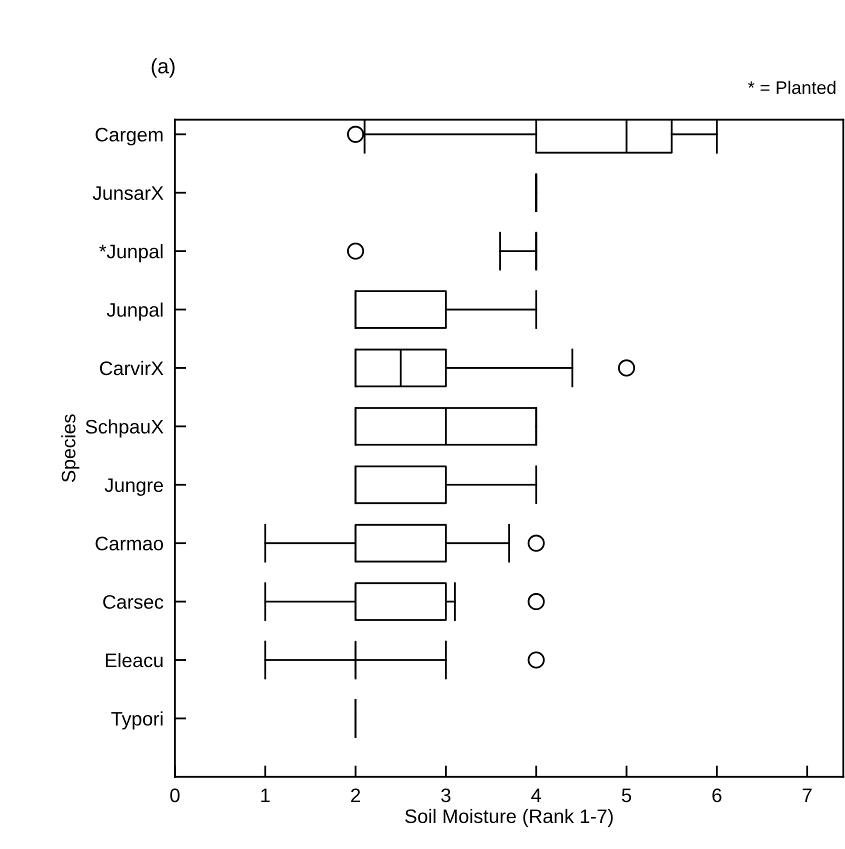  I want to click on x-tick-label: 5, so click(627, 795).